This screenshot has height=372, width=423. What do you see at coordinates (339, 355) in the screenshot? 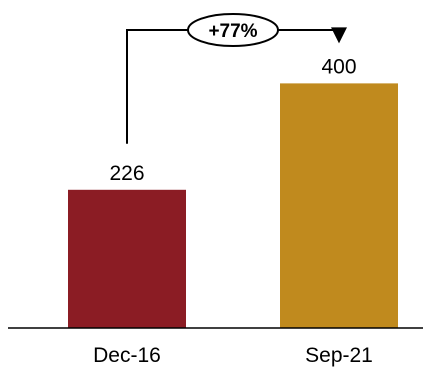
I see `x-tick-label-sep-21: Sep-21` at bounding box center [339, 355].